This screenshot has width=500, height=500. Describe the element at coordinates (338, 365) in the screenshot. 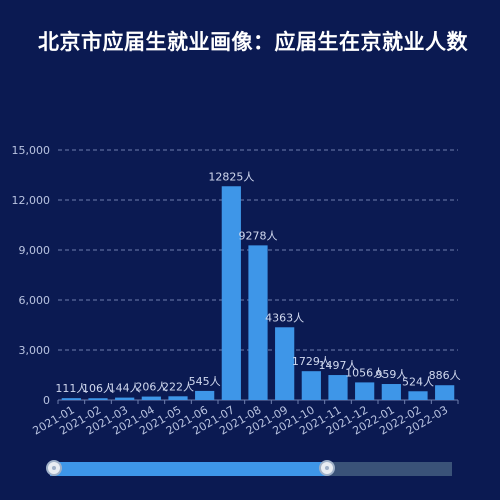

I see `data-label: 1497人` at that location.